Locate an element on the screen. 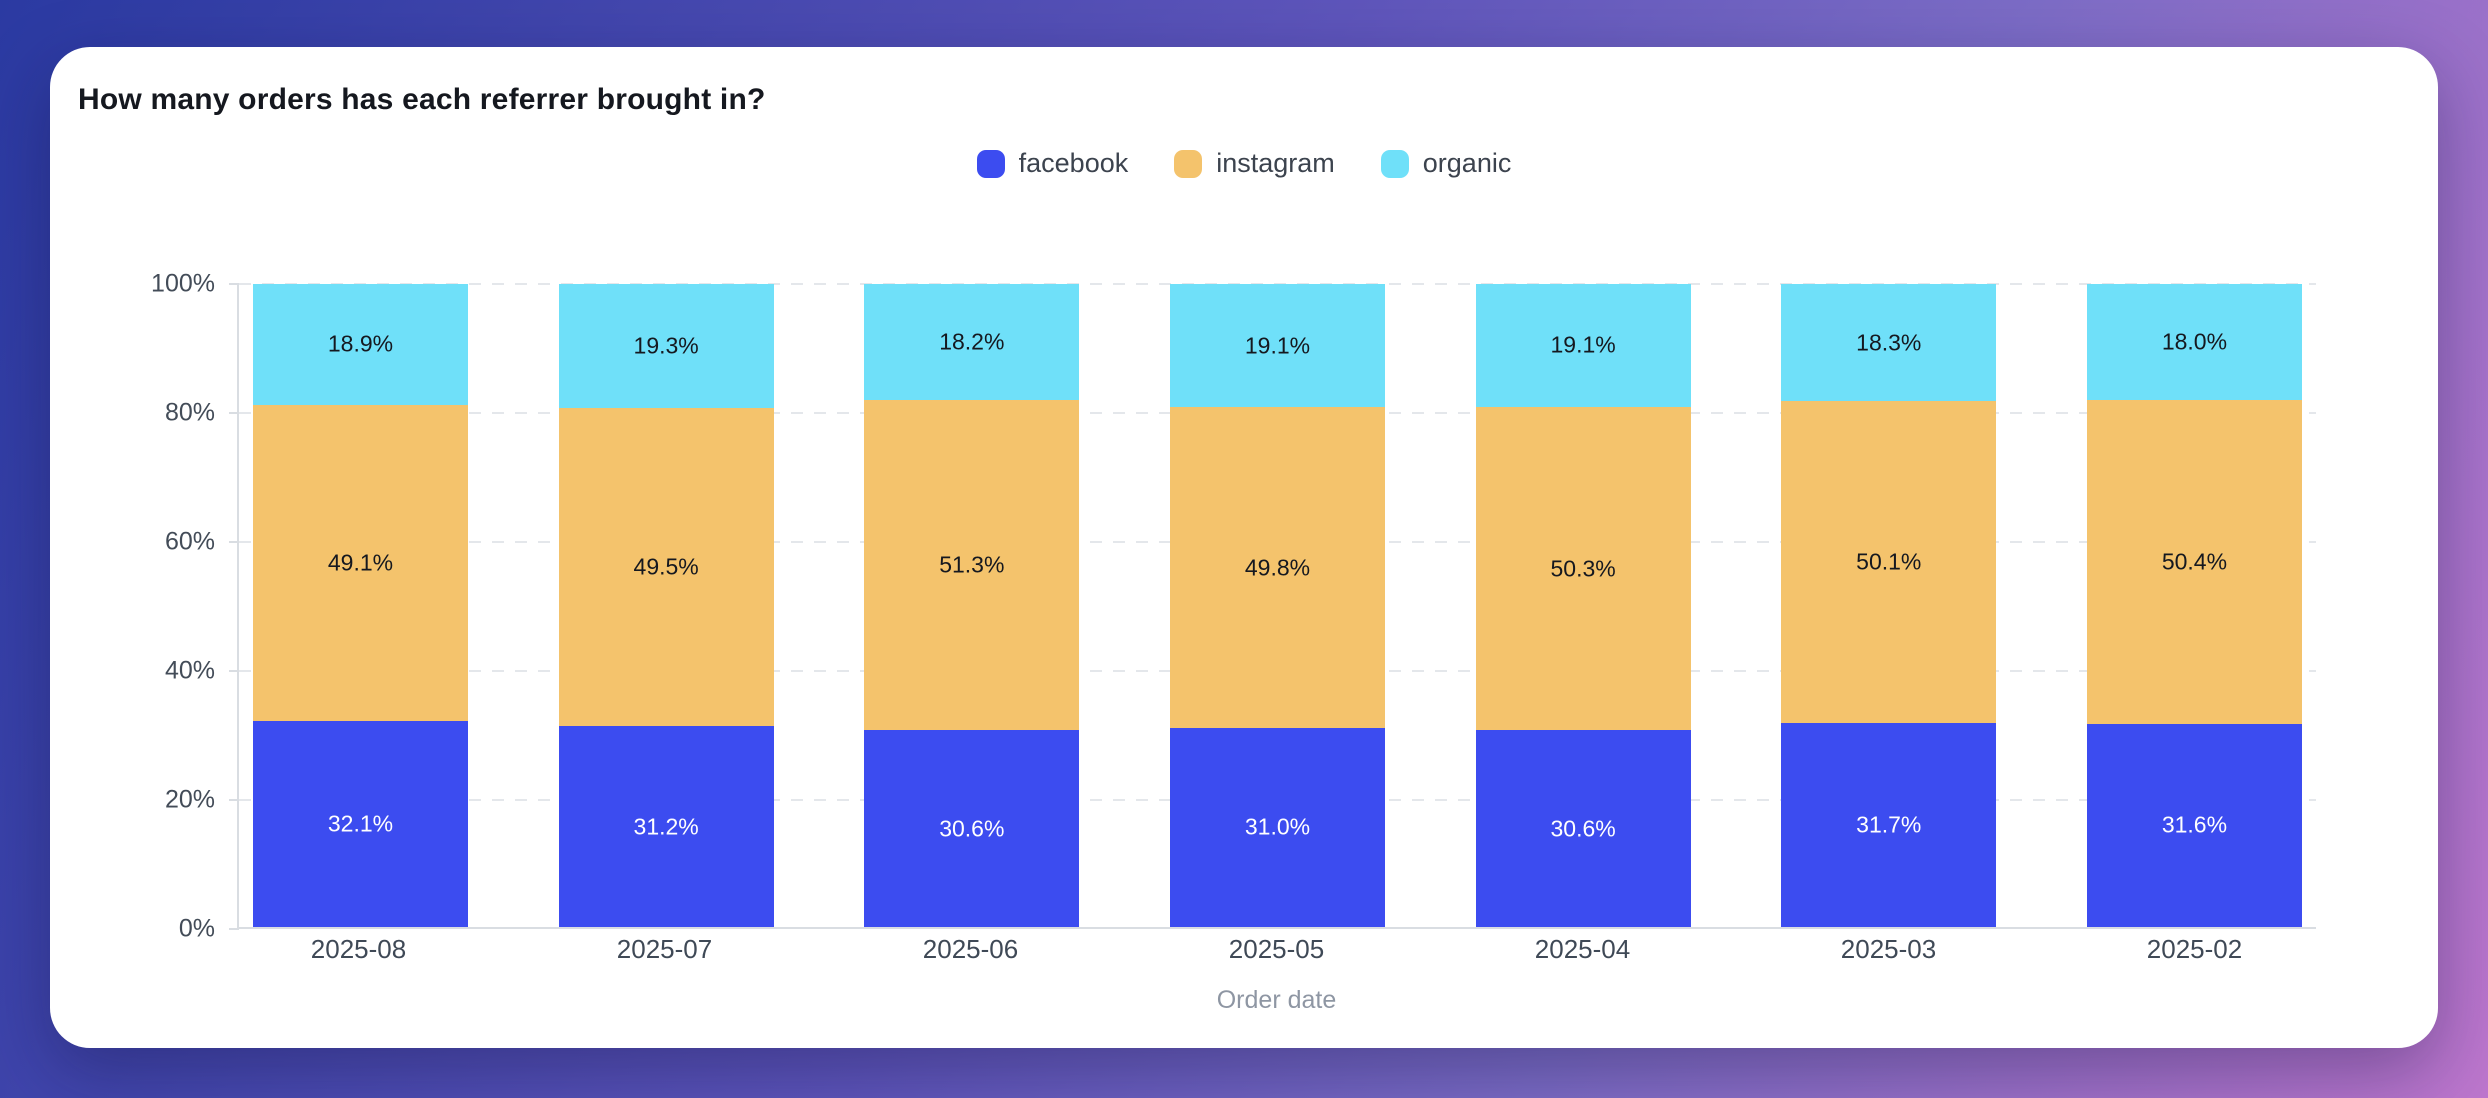 Image resolution: width=2488 pixels, height=1098 pixels. bar-segment-instagram-2025-02: 50.4% is located at coordinates (2194, 561).